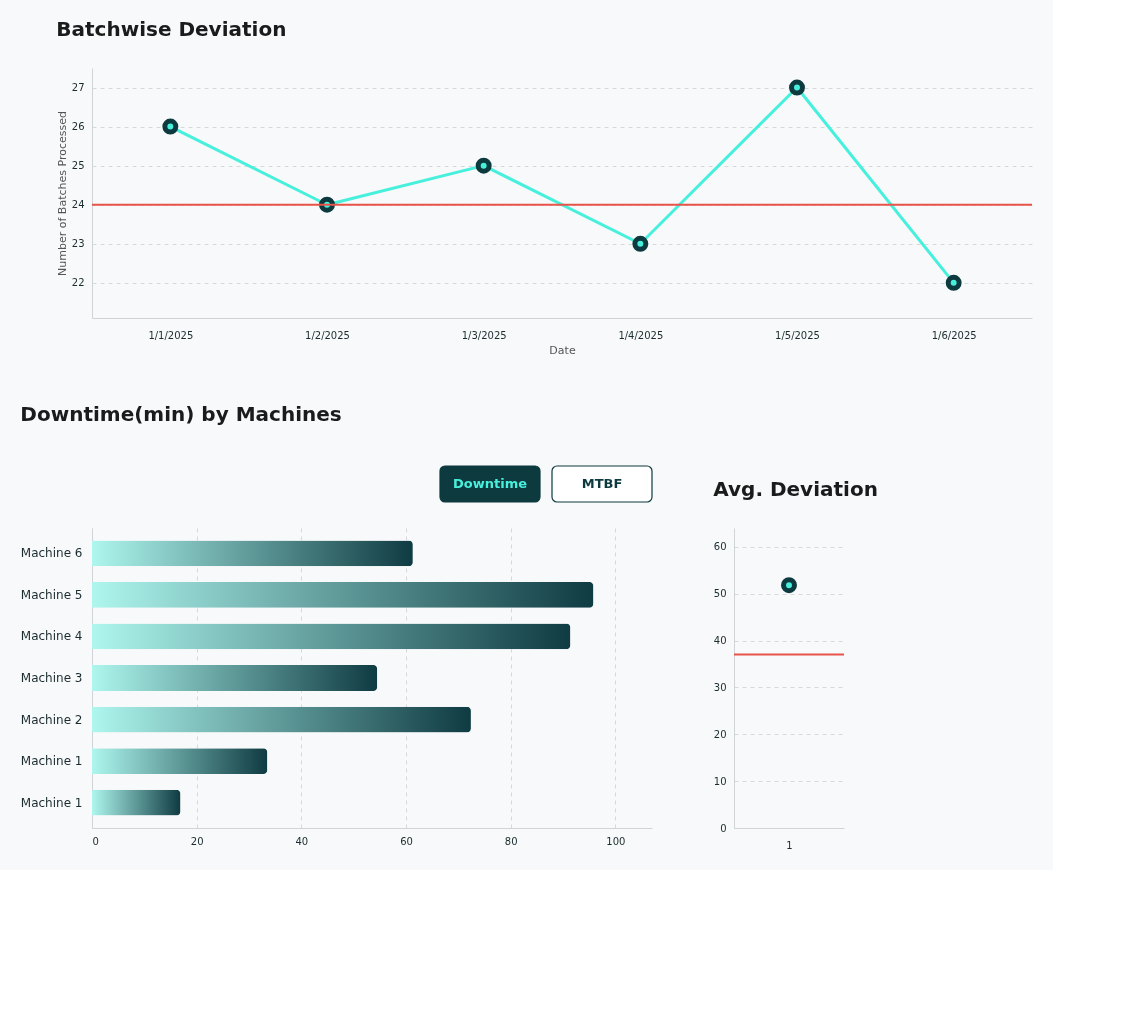 The height and width of the screenshot is (1034, 1140). Describe the element at coordinates (78, 127) in the screenshot. I see `y-tick-label: 26` at that location.